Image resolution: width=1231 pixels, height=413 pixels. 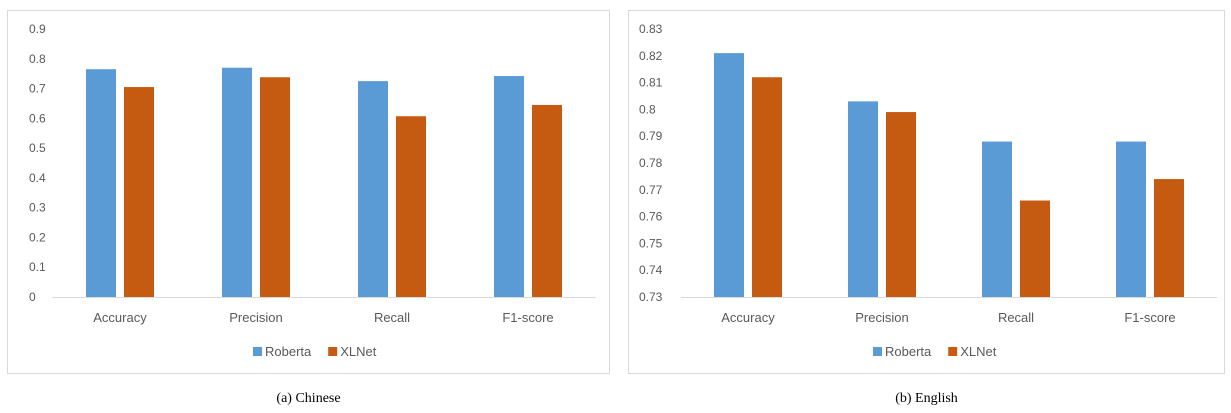 What do you see at coordinates (651, 56) in the screenshot?
I see `y-tick-label: 0.82` at bounding box center [651, 56].